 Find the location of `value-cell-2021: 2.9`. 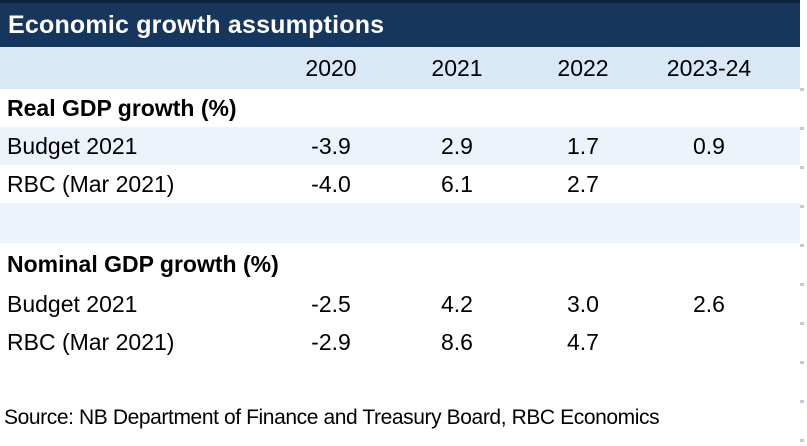

value-cell-2021: 2.9 is located at coordinates (457, 145).